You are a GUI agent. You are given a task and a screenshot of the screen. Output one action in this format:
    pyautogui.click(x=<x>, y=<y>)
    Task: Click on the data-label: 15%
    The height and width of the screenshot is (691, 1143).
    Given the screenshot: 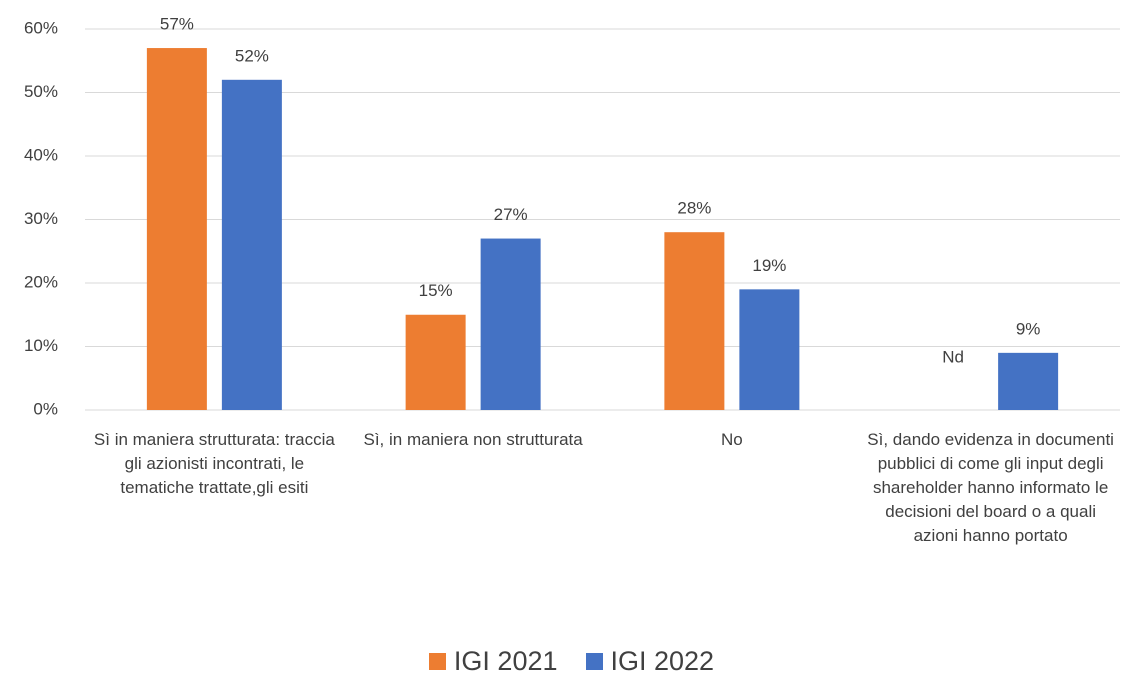 What is the action you would take?
    pyautogui.click(x=436, y=290)
    